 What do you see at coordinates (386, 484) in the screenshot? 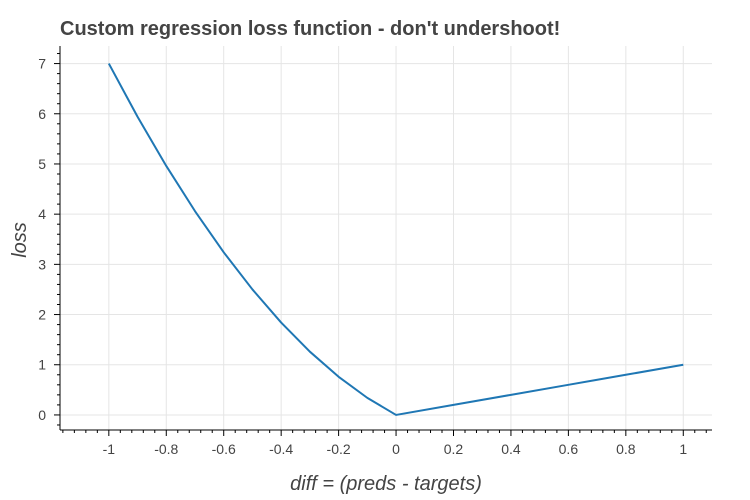
I see `x-axis-label: diff = (preds - targets)` at bounding box center [386, 484].